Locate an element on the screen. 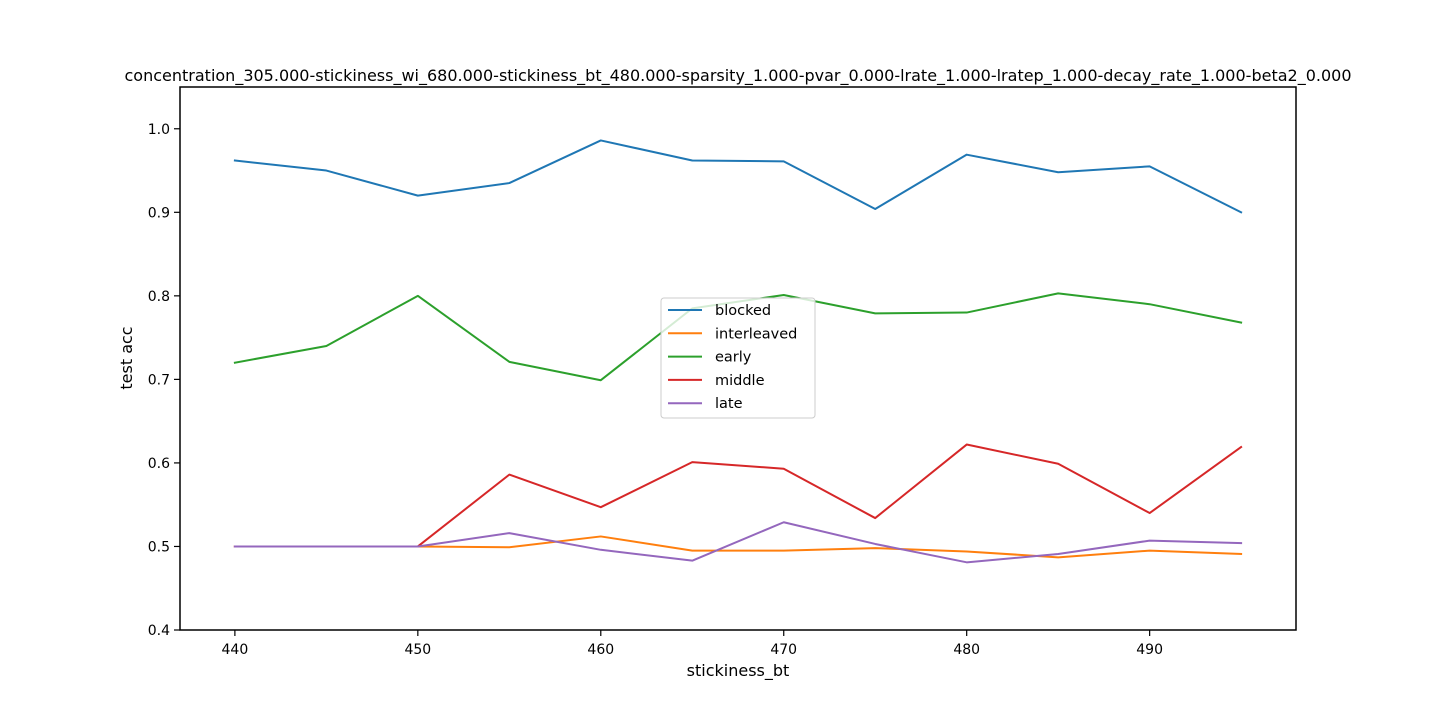 The height and width of the screenshot is (720, 1440). y-tick-label: 0.7 is located at coordinates (159, 380).